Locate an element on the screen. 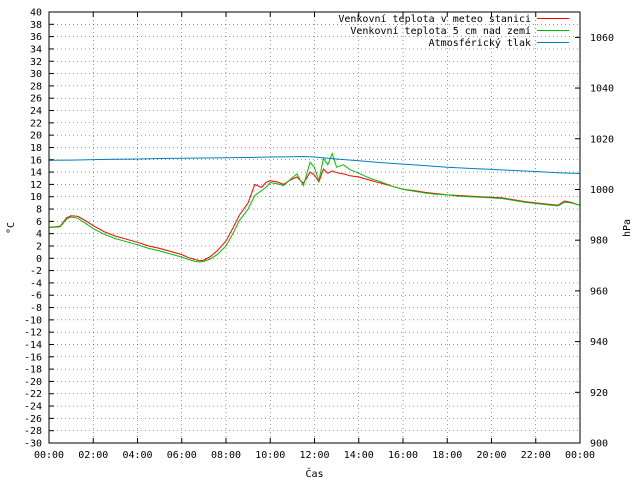 The image size is (640, 480). x-tick-label: 08:00 is located at coordinates (226, 455).